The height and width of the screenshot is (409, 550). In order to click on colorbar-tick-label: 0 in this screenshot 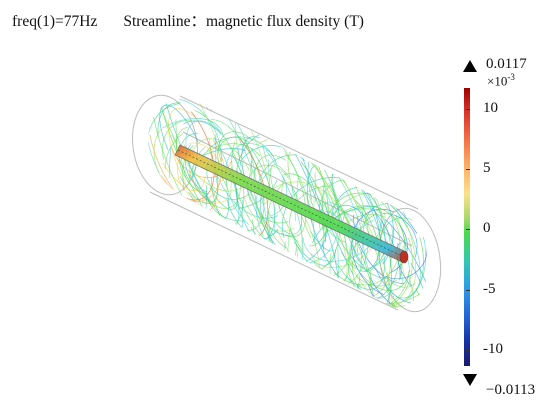, I will do `click(487, 228)`.